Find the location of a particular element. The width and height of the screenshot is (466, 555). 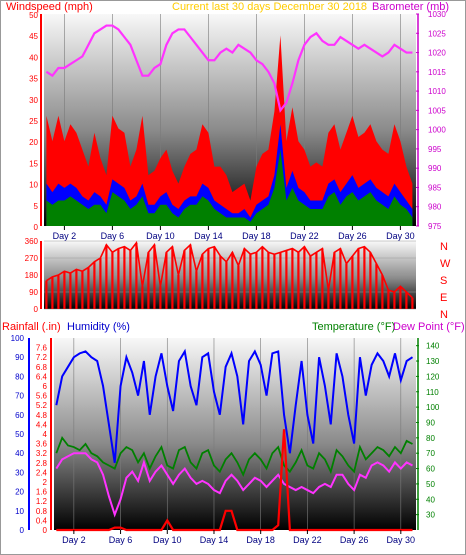

temperature-line is located at coordinates (234, 456).